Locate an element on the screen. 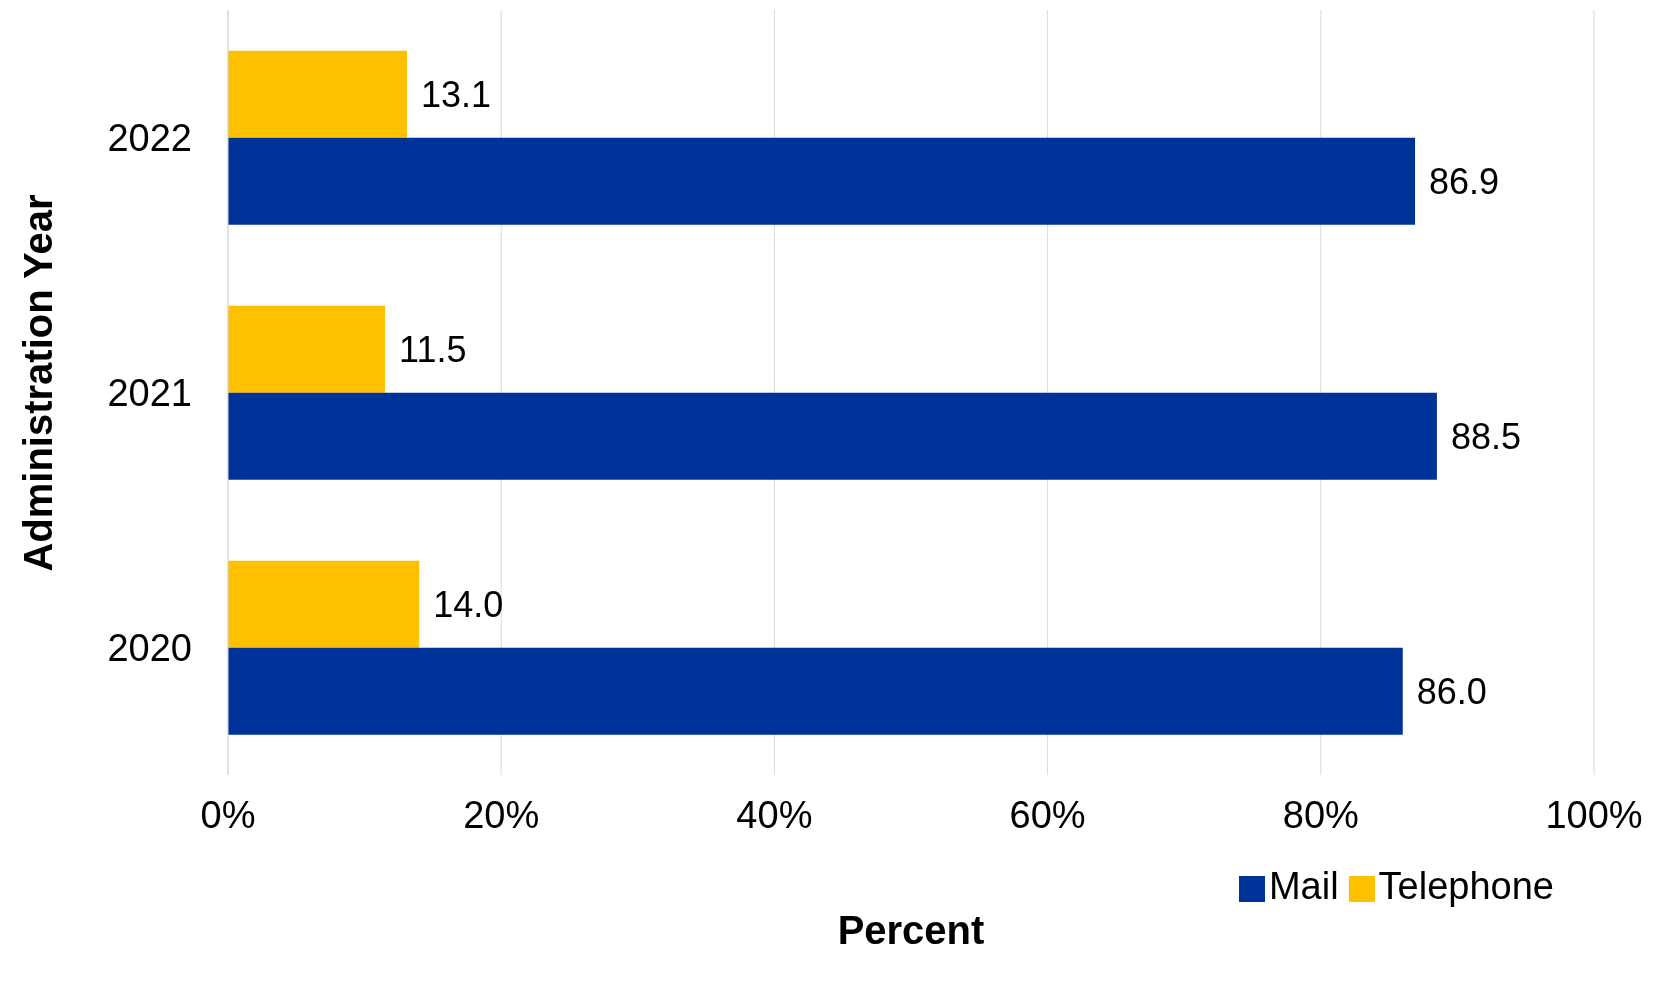  data-label: 86.0 is located at coordinates (1451, 692).